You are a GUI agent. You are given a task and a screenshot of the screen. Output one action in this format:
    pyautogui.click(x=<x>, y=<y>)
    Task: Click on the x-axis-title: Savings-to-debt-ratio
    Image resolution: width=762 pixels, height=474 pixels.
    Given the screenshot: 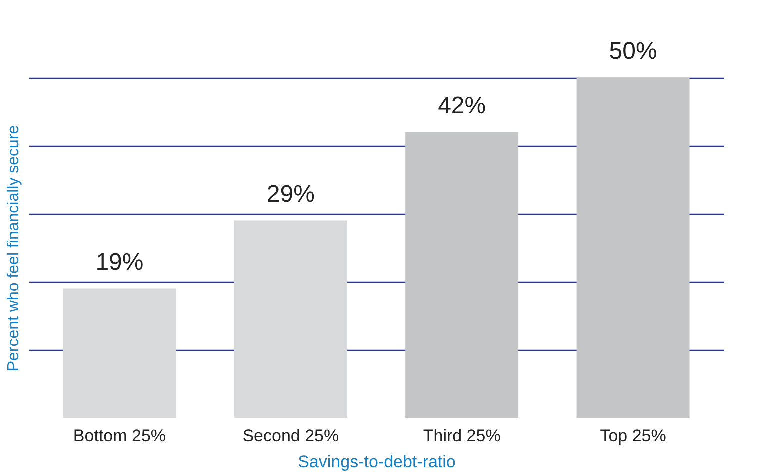 What is the action you would take?
    pyautogui.click(x=377, y=462)
    